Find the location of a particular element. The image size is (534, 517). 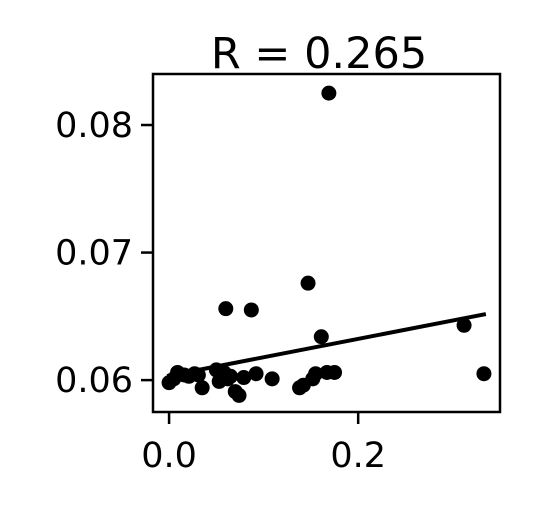

x-tick-label: 0.2 is located at coordinates (358, 456).